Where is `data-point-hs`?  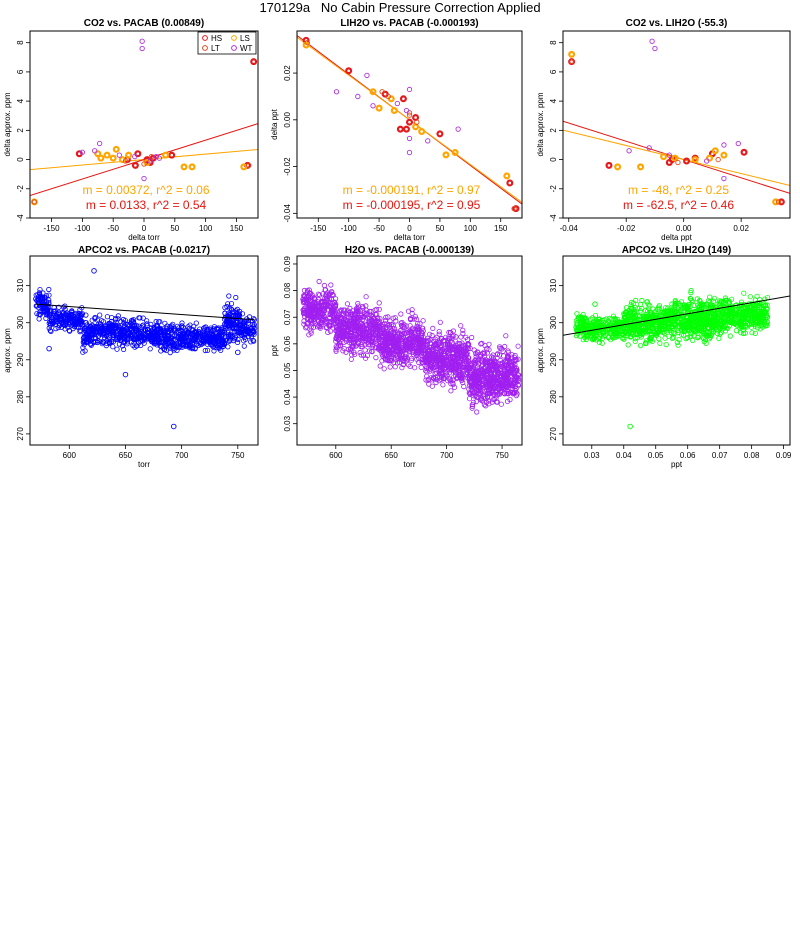 data-point-hs is located at coordinates (254, 62).